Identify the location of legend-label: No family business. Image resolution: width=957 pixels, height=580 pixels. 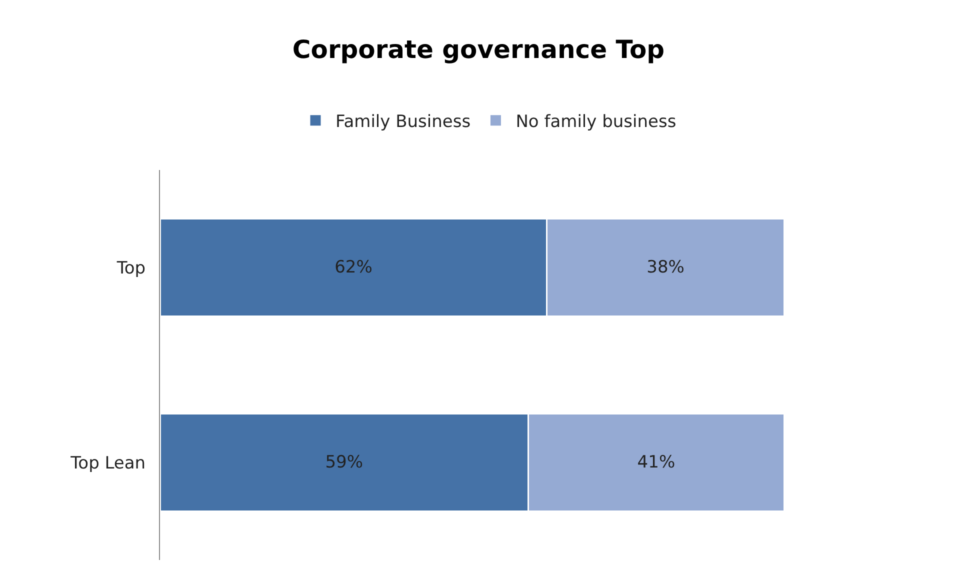
(596, 122).